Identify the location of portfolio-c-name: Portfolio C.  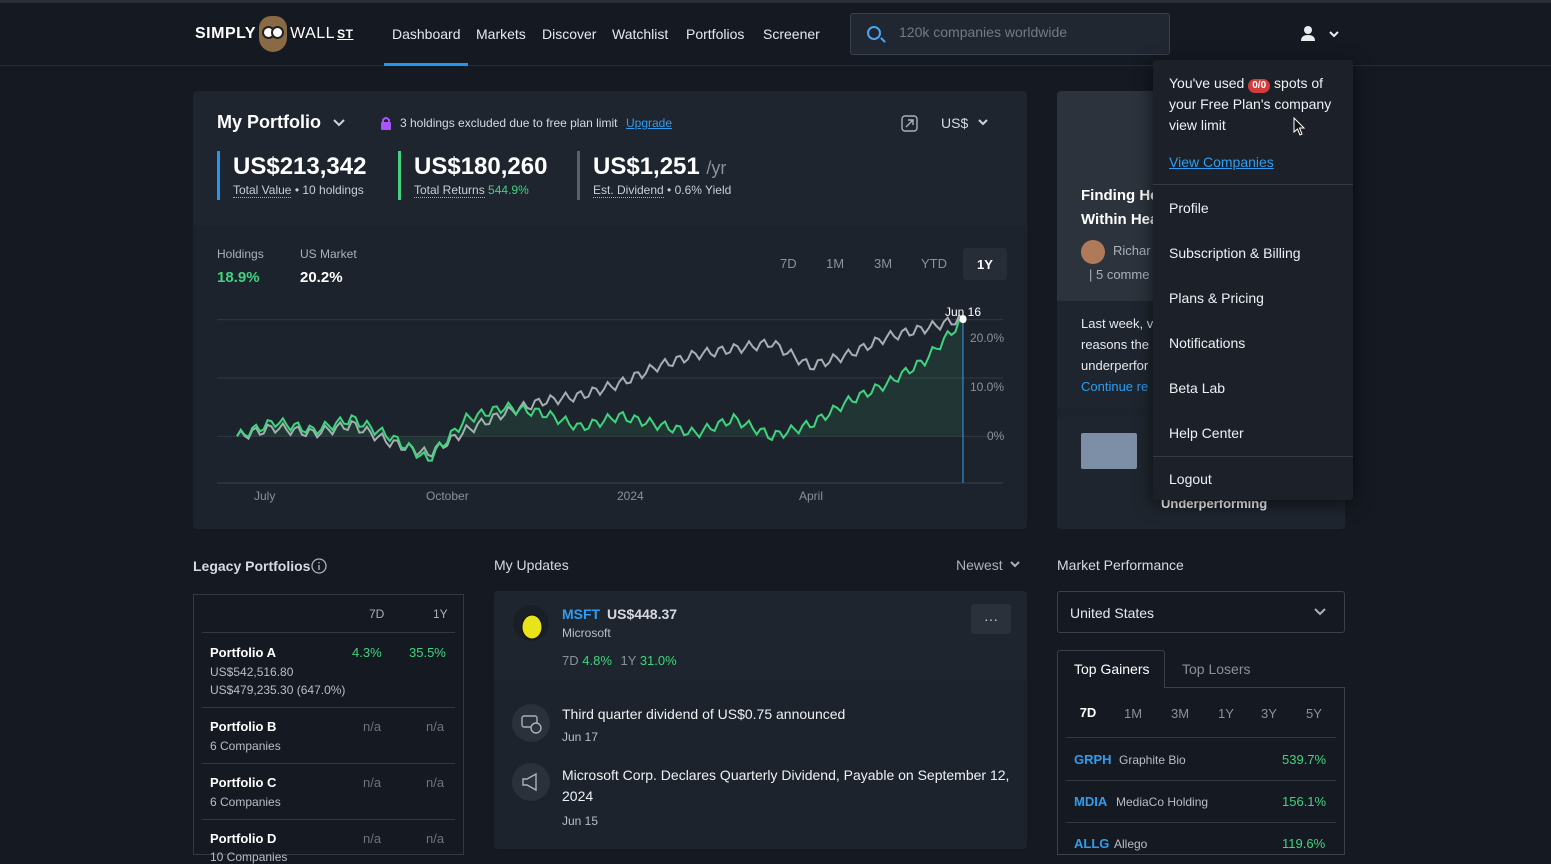
(243, 782).